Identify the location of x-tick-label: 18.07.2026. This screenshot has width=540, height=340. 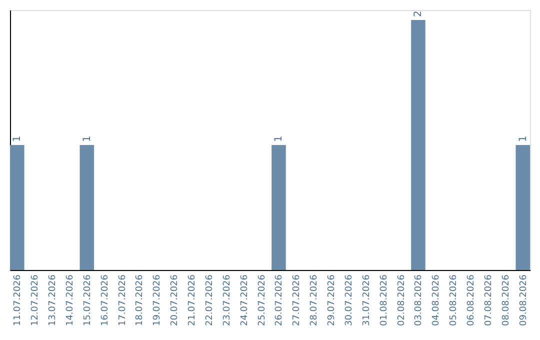
(140, 300).